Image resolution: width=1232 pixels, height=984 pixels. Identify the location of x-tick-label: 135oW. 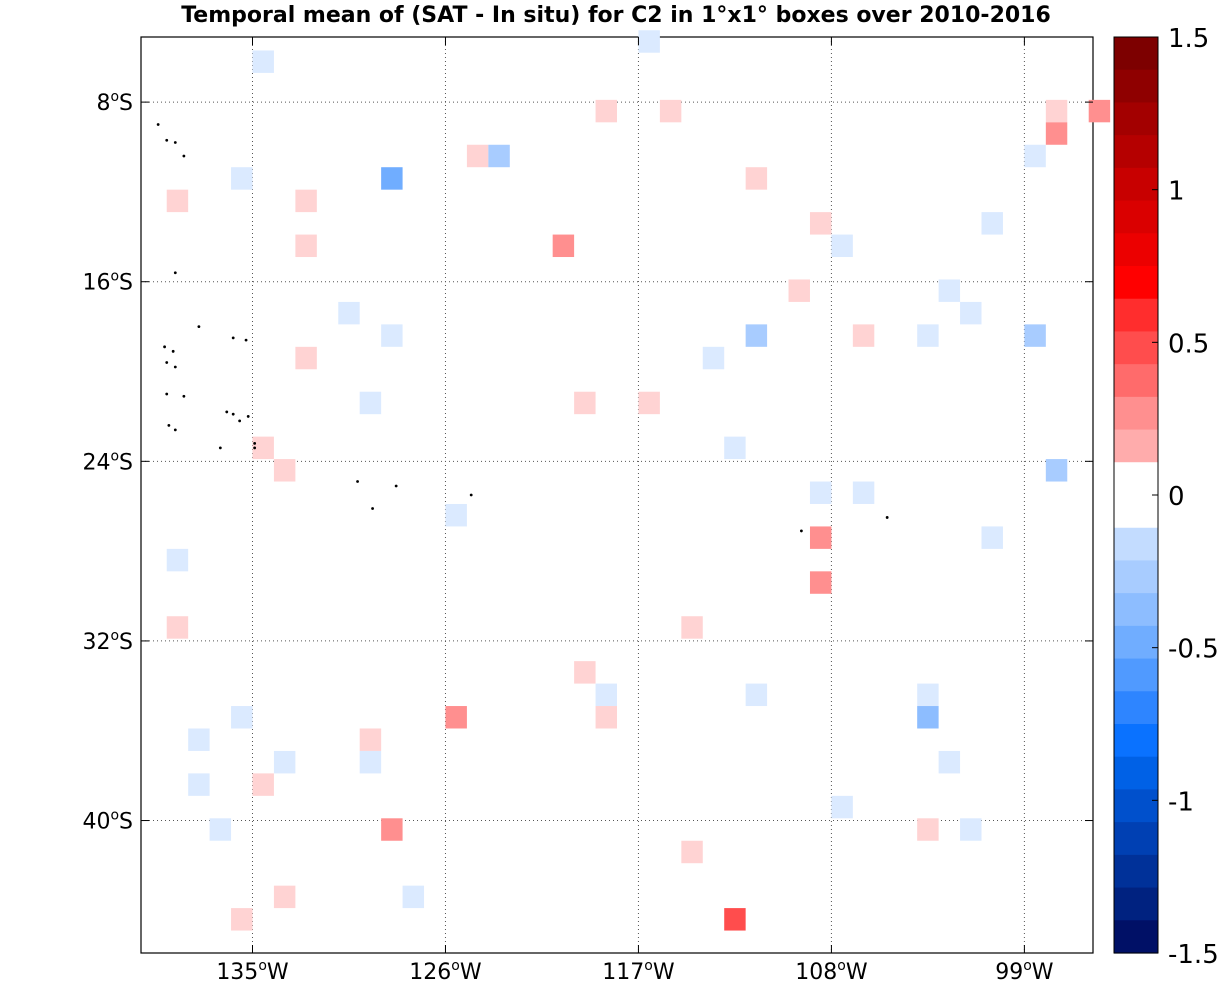
(252, 971).